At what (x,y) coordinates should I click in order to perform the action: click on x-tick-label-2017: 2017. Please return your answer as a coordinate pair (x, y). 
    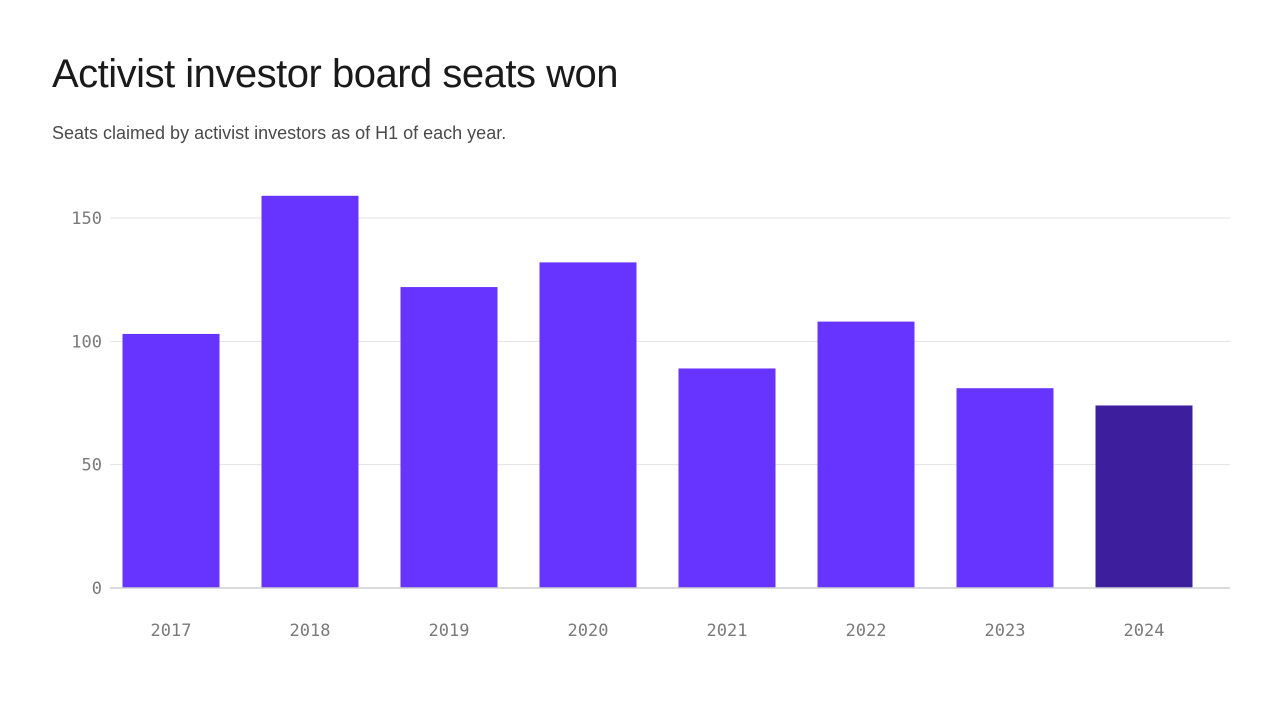
    Looking at the image, I should click on (171, 631).